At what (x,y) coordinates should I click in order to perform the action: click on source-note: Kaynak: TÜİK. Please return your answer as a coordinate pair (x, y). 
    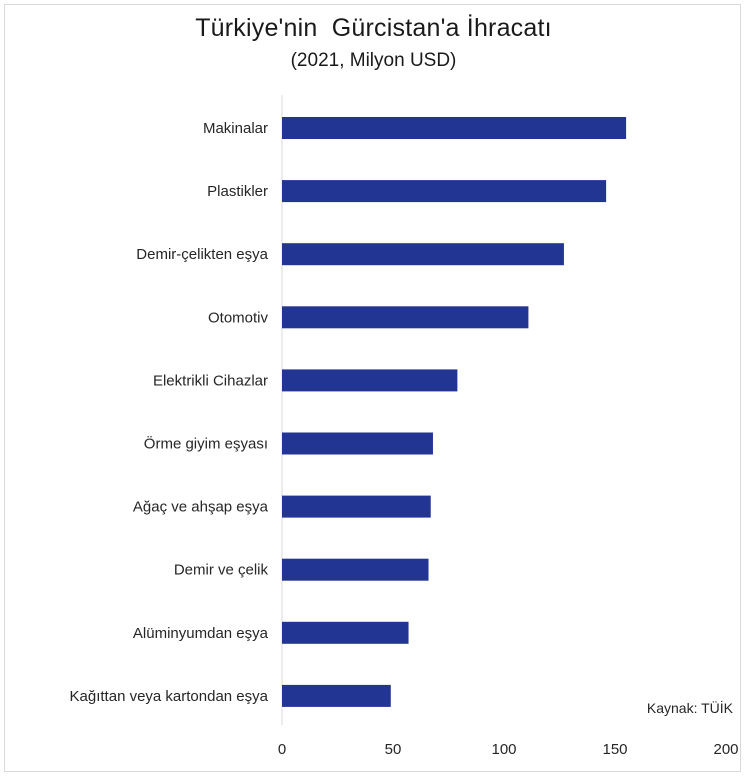
    Looking at the image, I should click on (690, 707).